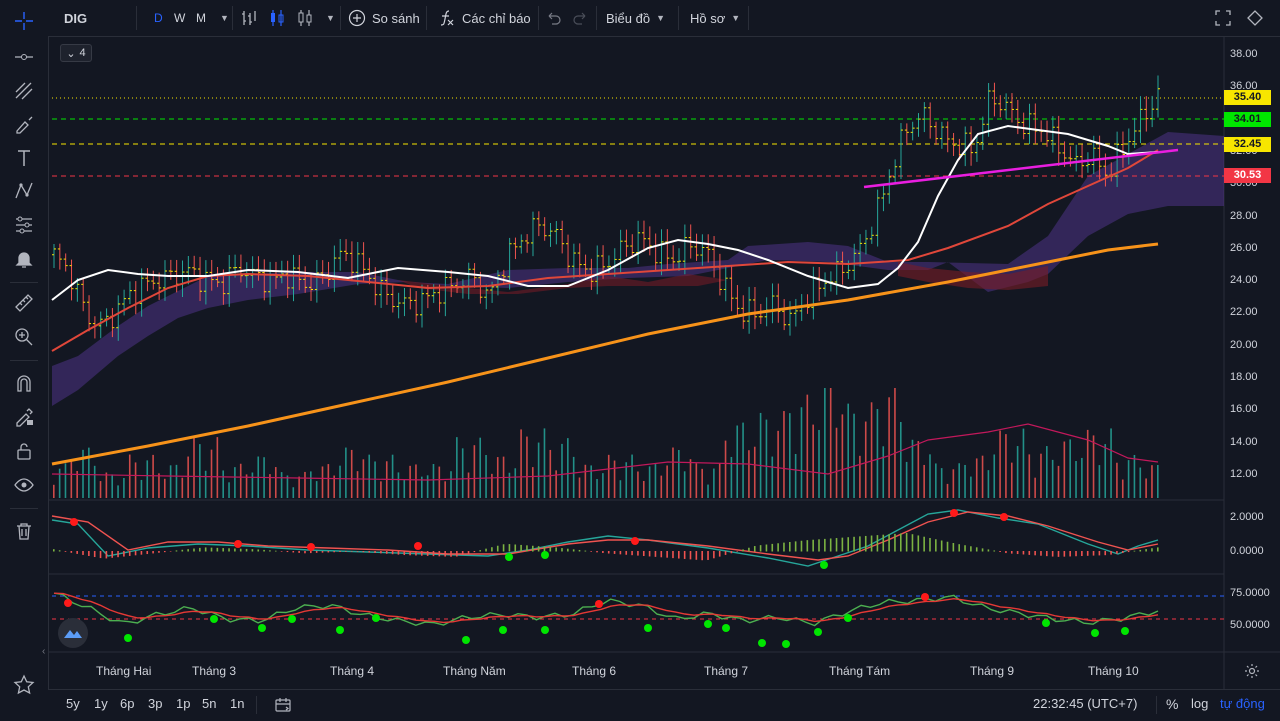 Image resolution: width=1280 pixels, height=721 pixels. Describe the element at coordinates (1223, 18) in the screenshot. I see `fullscreen-icon` at that location.